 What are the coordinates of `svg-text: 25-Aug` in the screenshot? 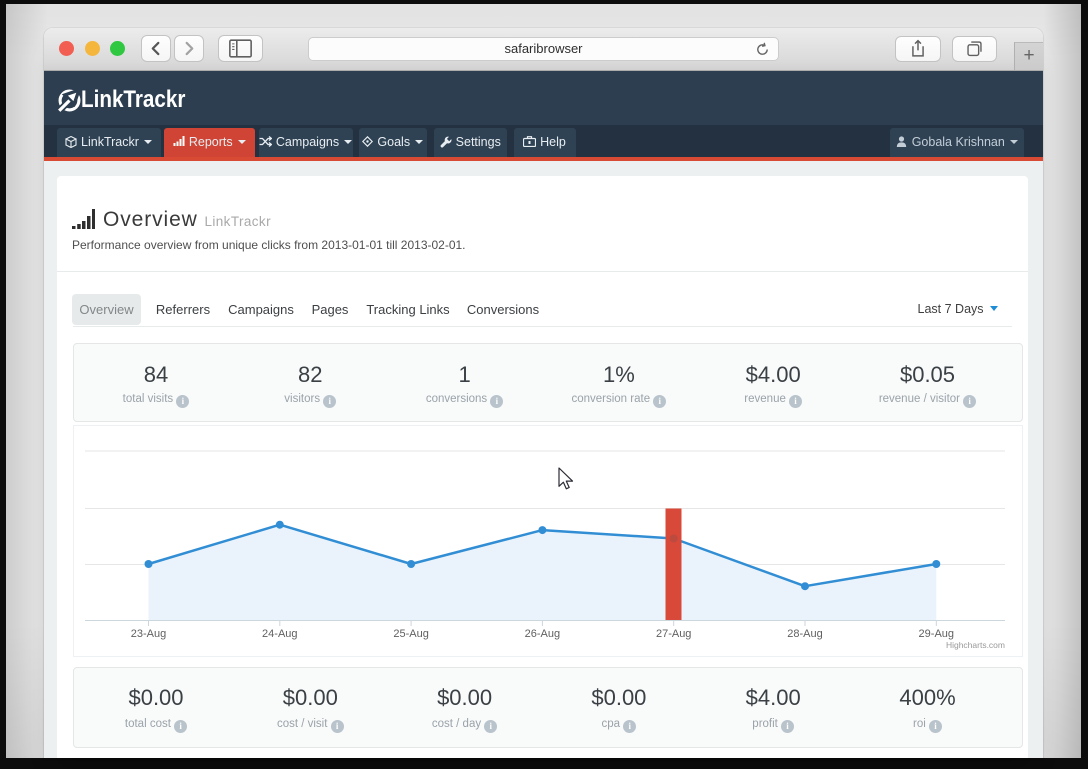 It's located at (410, 634).